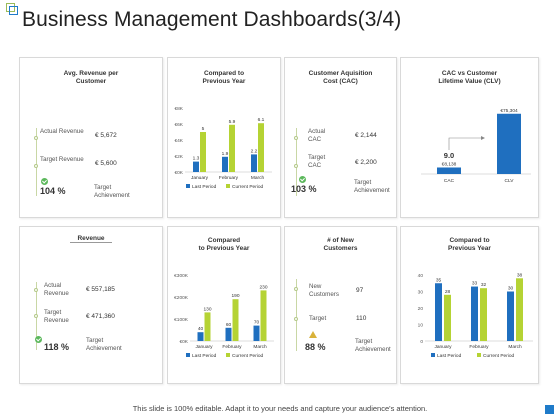 Image resolution: width=560 pixels, height=420 pixels. I want to click on card-title: CAC vs Customer Lifetime Value (CLV), so click(469, 78).